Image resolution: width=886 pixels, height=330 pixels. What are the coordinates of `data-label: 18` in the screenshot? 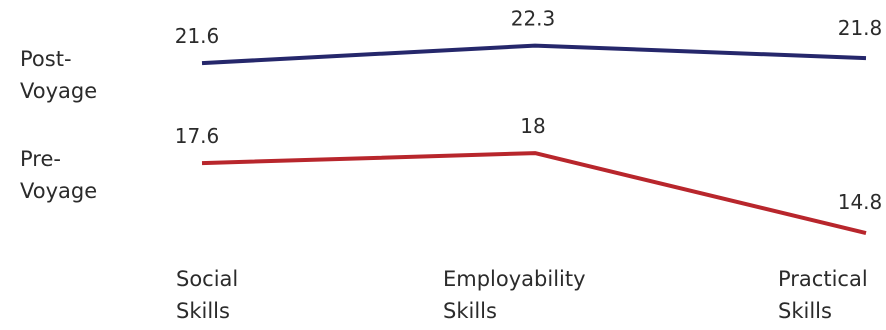 It's located at (532, 126).